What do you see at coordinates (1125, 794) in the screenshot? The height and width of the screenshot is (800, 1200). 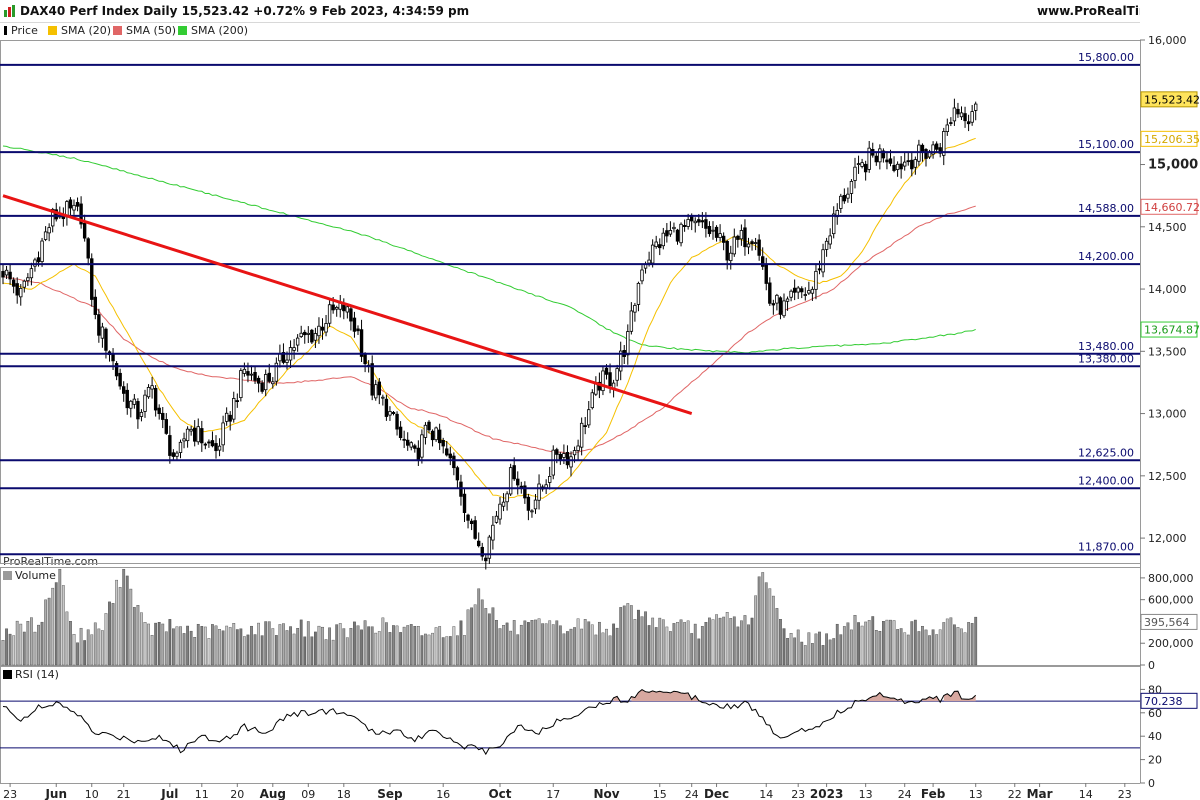 I see `time-axis-label: 23` at bounding box center [1125, 794].